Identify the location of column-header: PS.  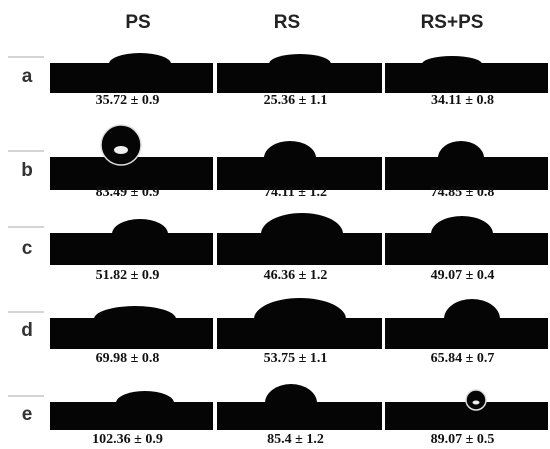
(137, 22).